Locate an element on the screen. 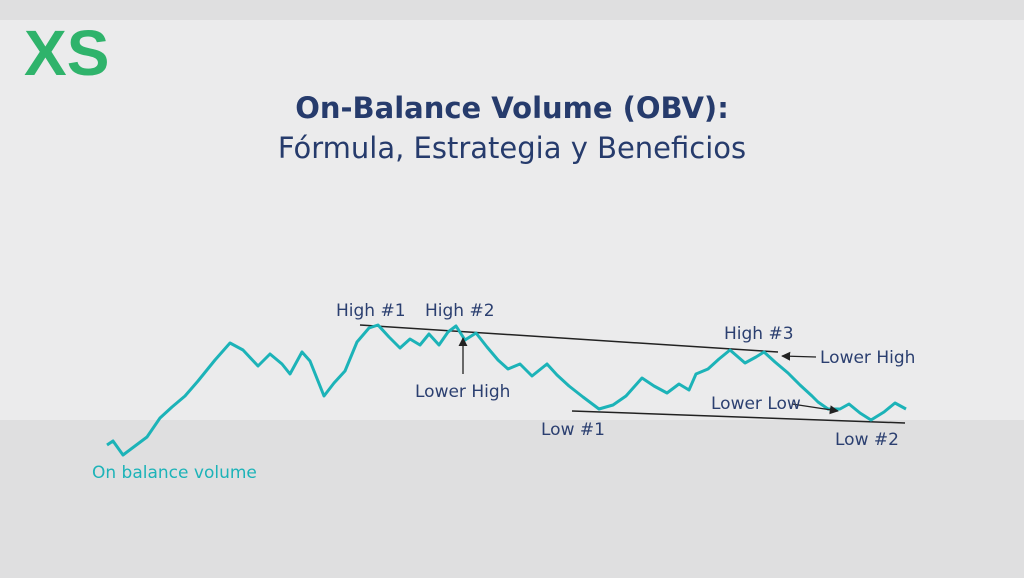  logo: XS is located at coordinates (66, 53).